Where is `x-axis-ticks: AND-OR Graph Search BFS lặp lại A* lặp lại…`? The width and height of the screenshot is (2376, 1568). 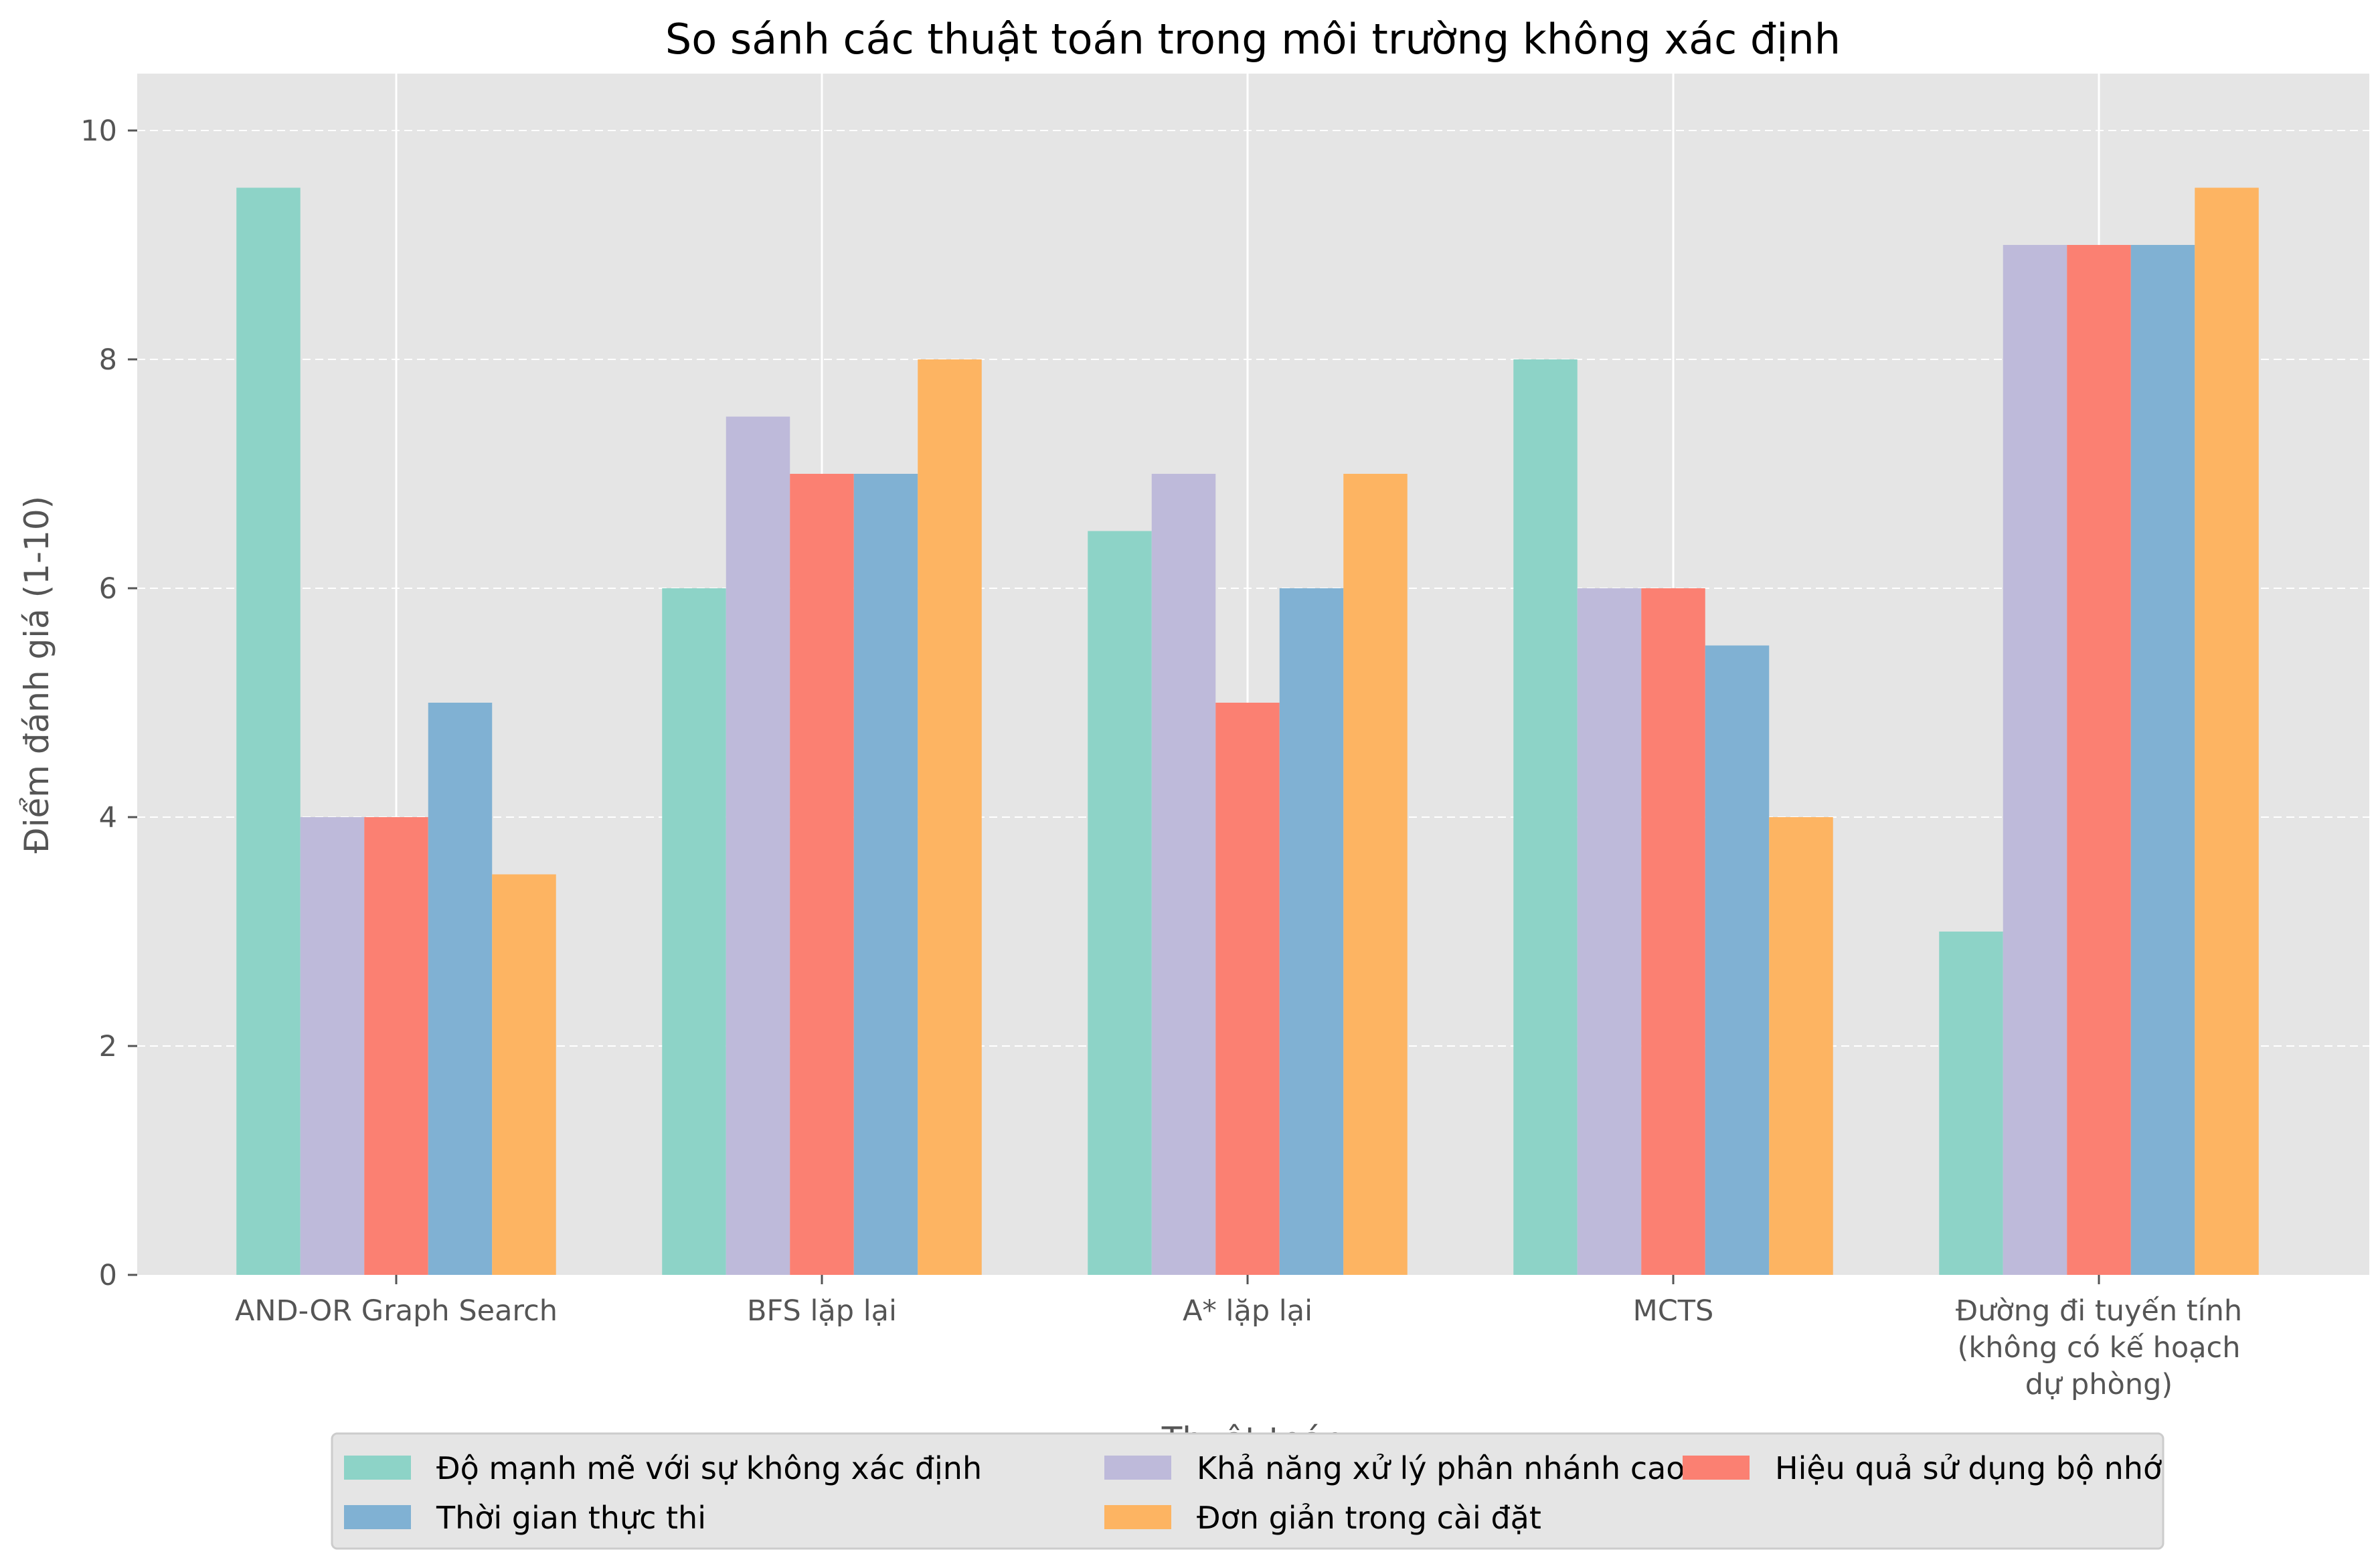 x-axis-ticks: AND-OR Graph Search BFS lặp lại A* lặp lại… is located at coordinates (1238, 1338).